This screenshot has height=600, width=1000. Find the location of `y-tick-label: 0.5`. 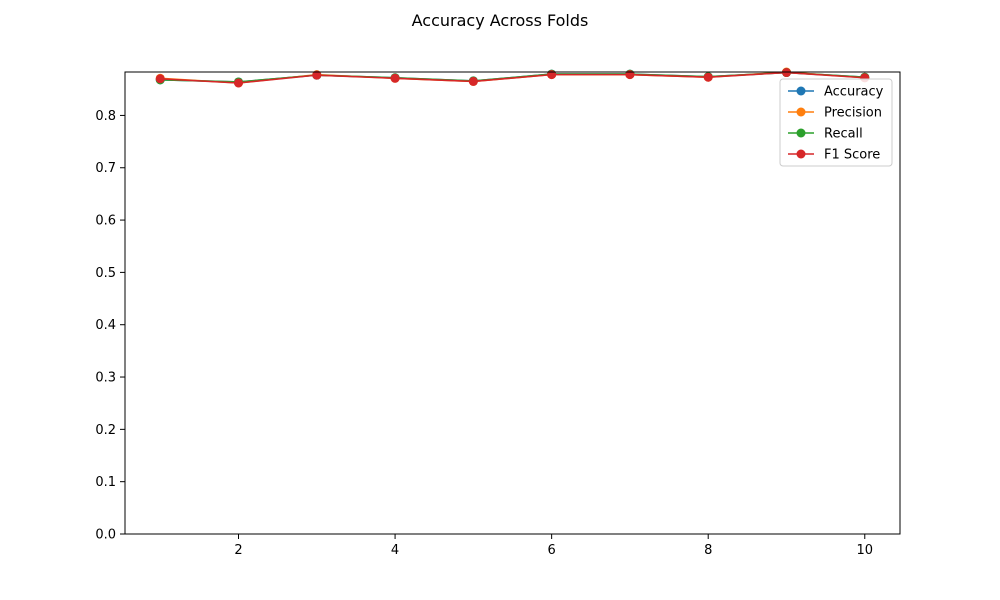

y-tick-label: 0.5 is located at coordinates (105, 273).